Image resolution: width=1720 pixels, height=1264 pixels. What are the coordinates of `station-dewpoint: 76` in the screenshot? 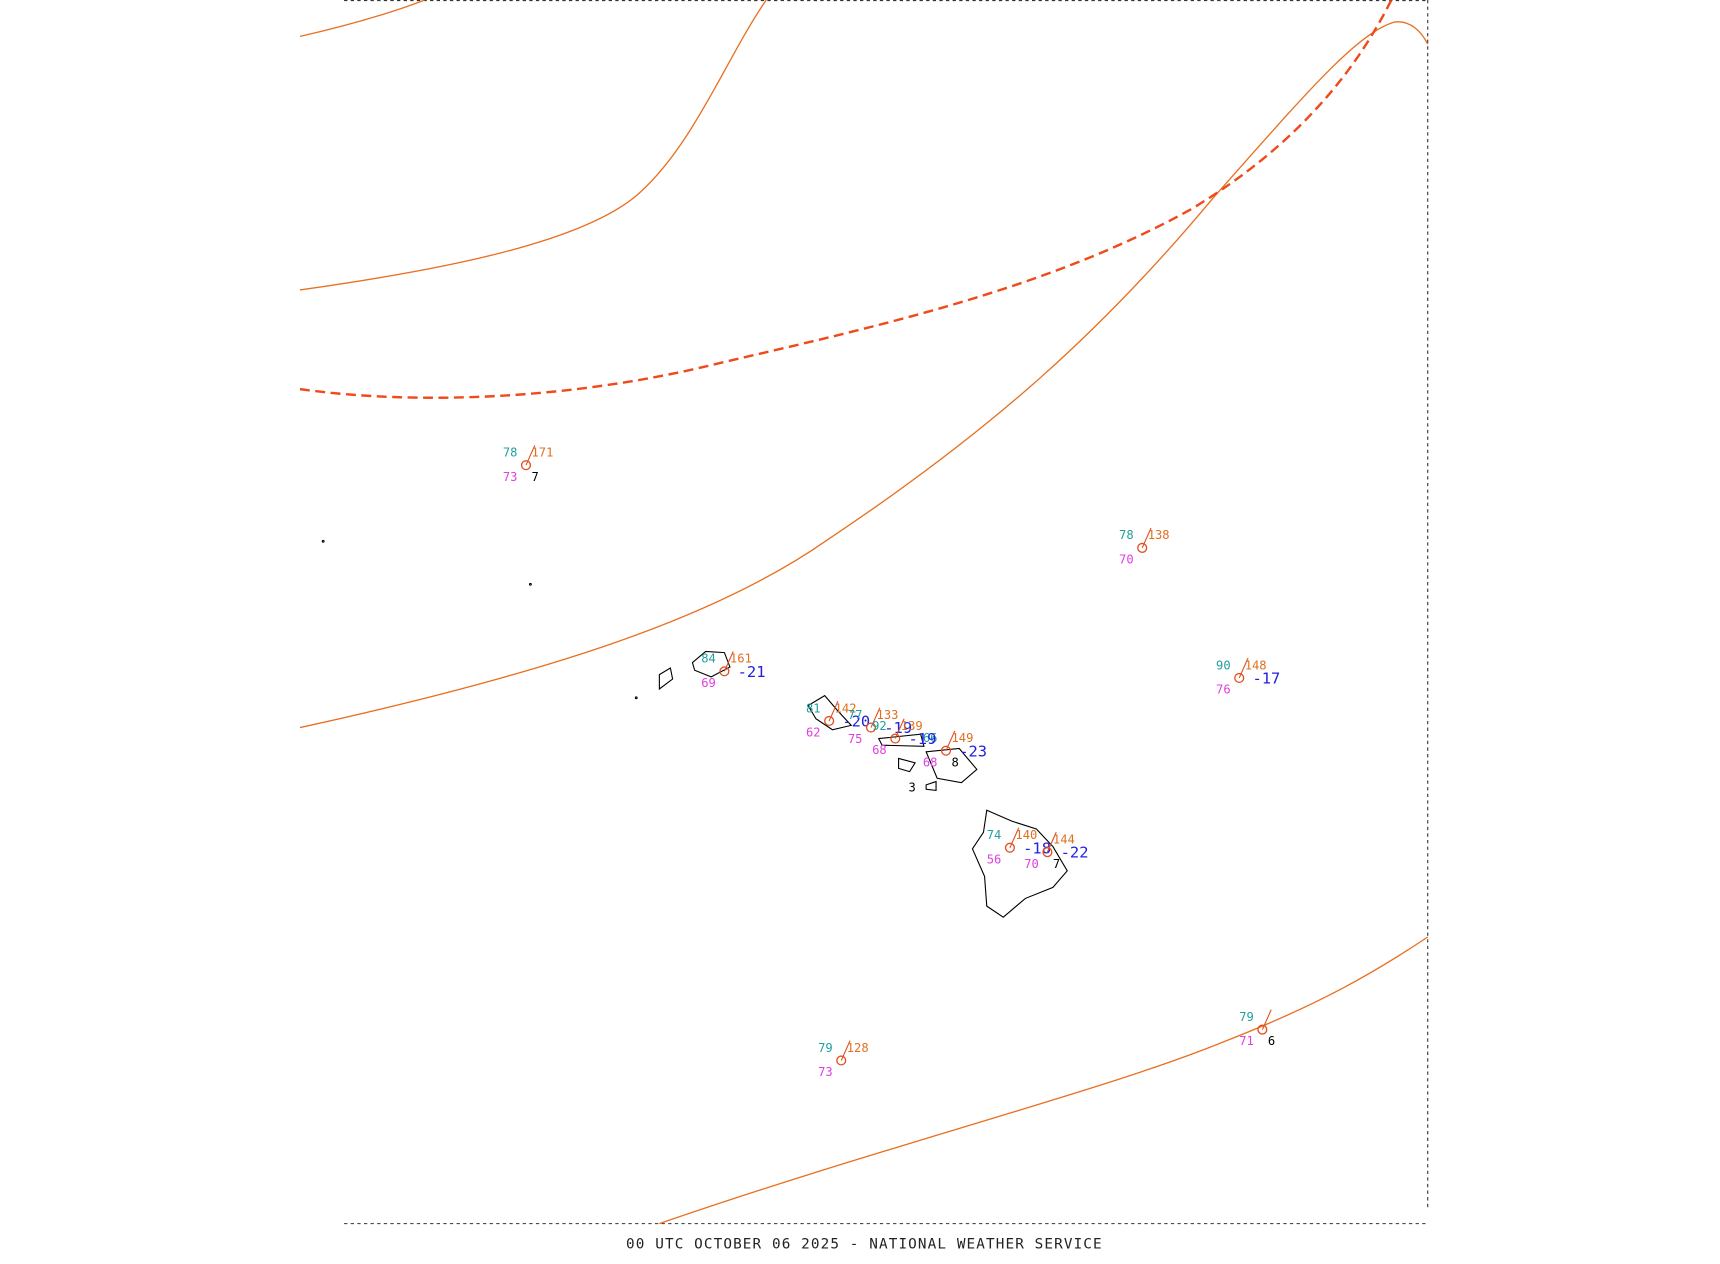 It's located at (1223, 690).